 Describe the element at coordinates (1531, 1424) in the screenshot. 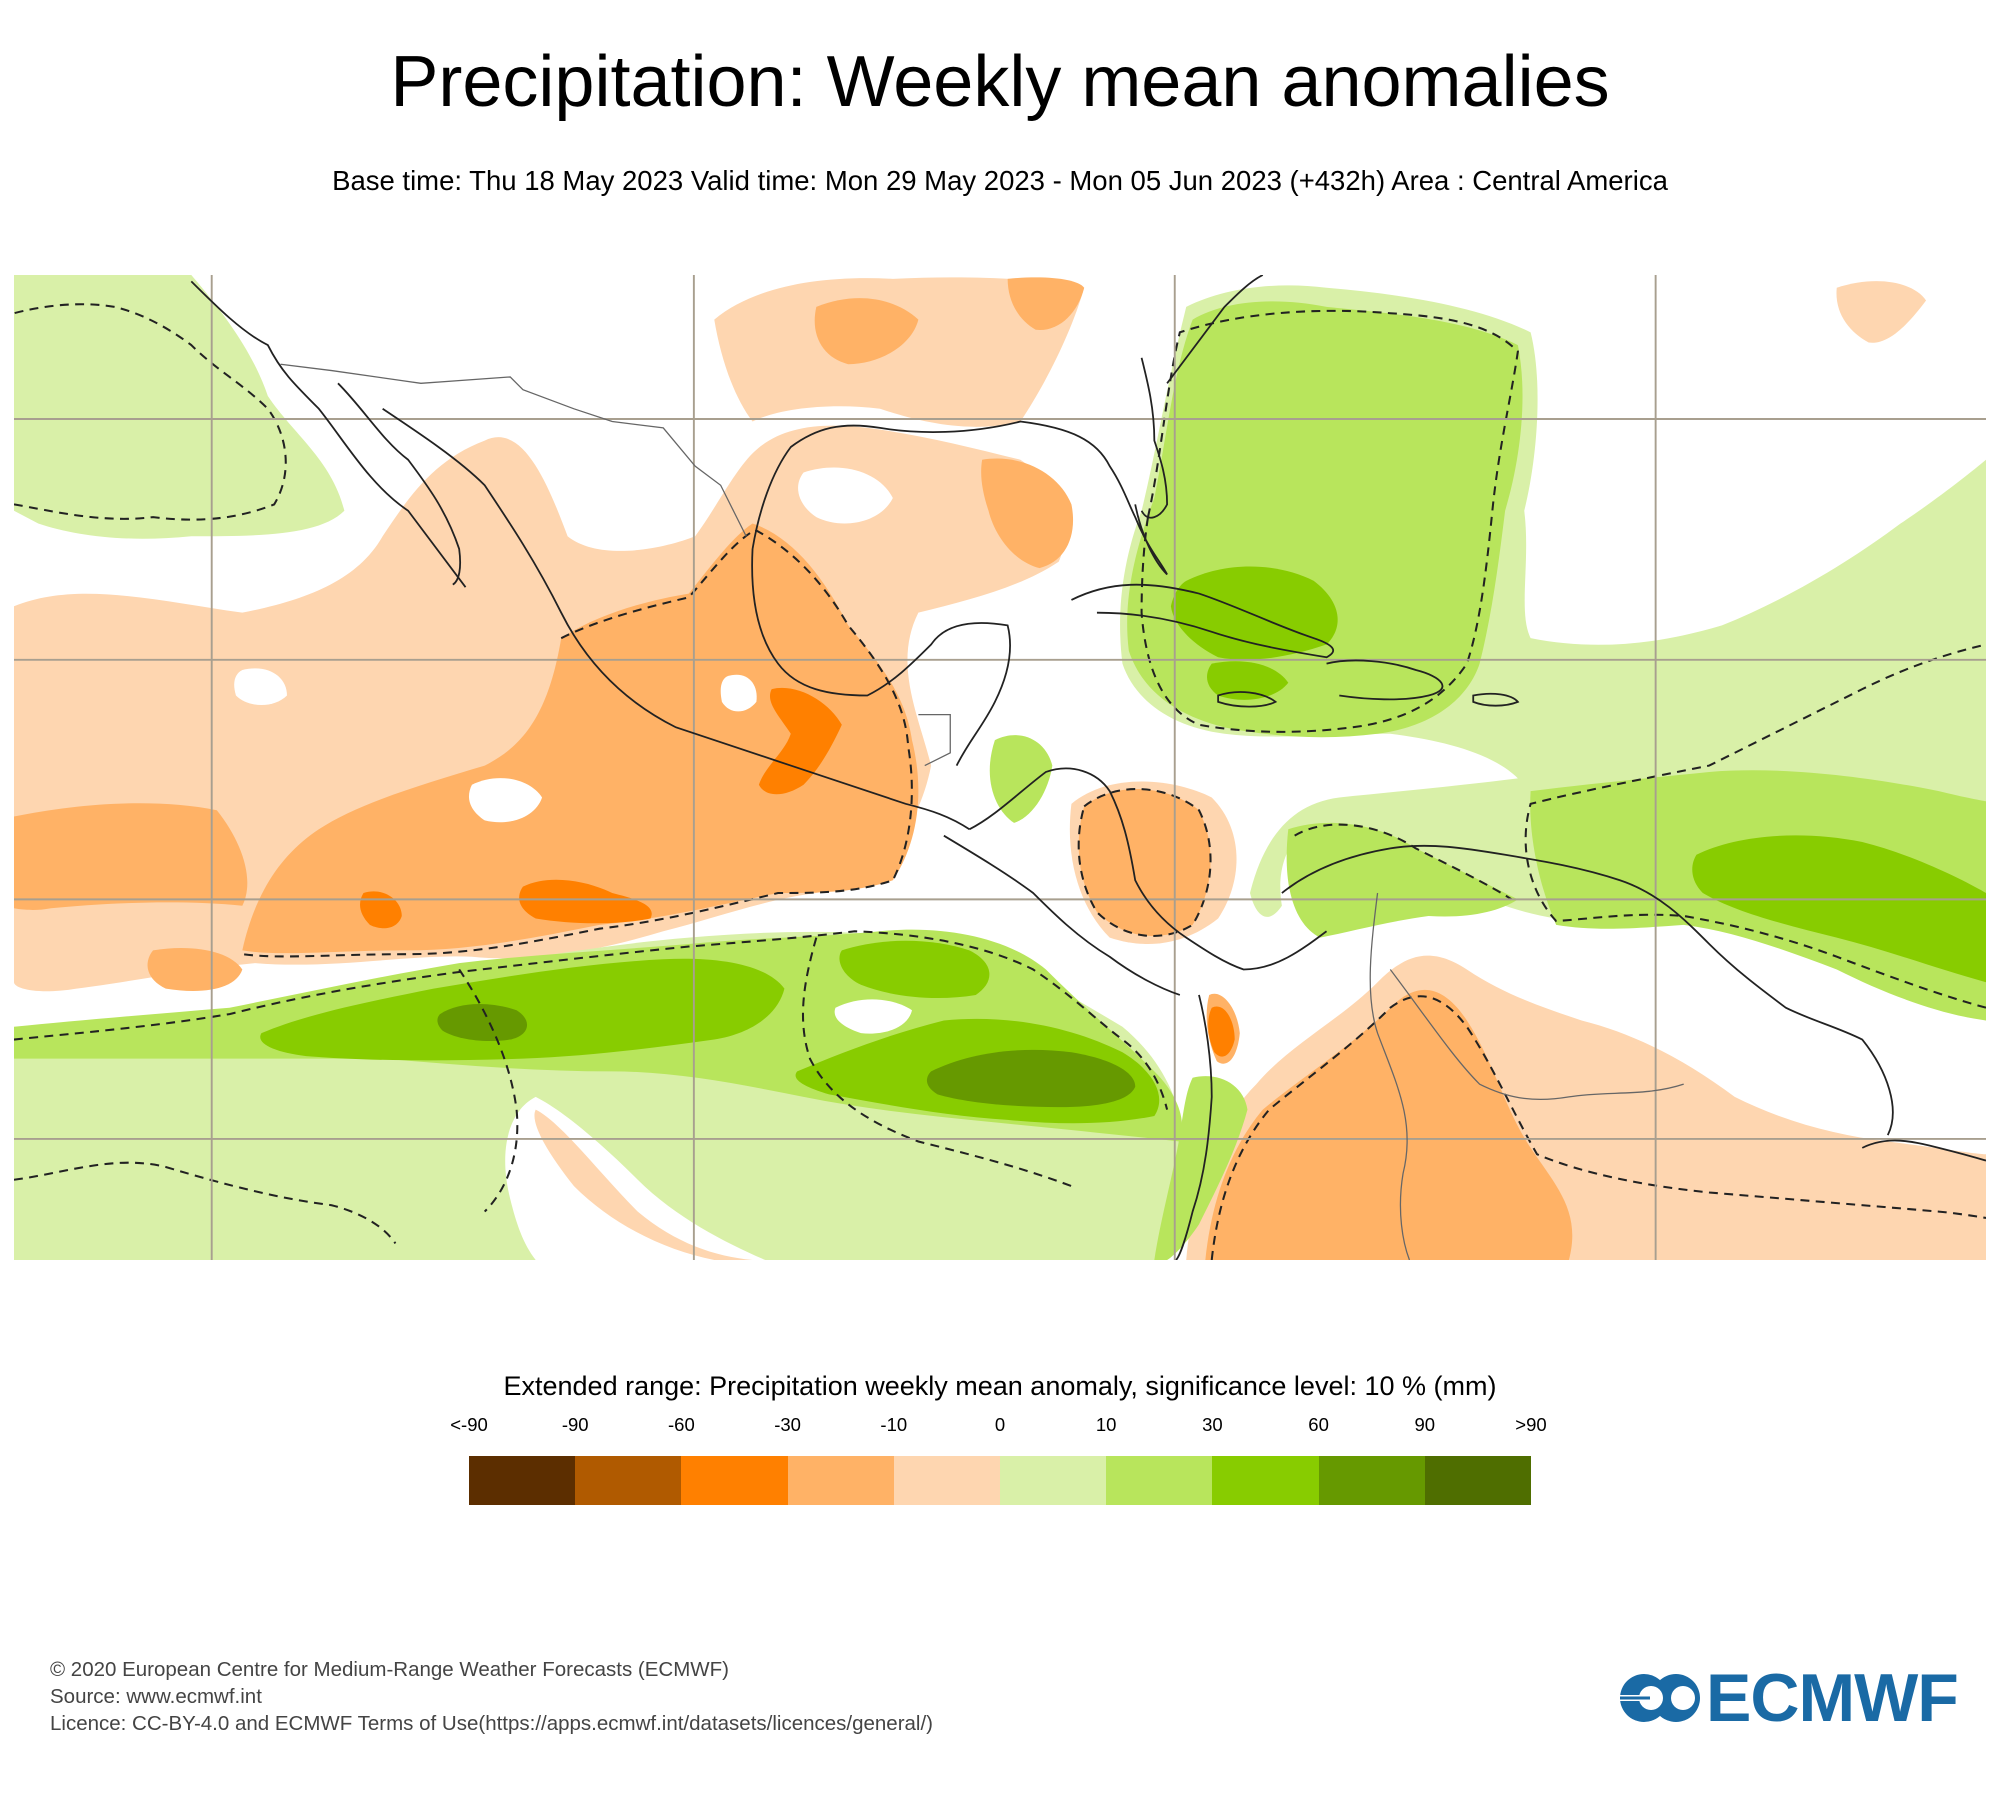

I see `colorbar-tick: >90` at that location.